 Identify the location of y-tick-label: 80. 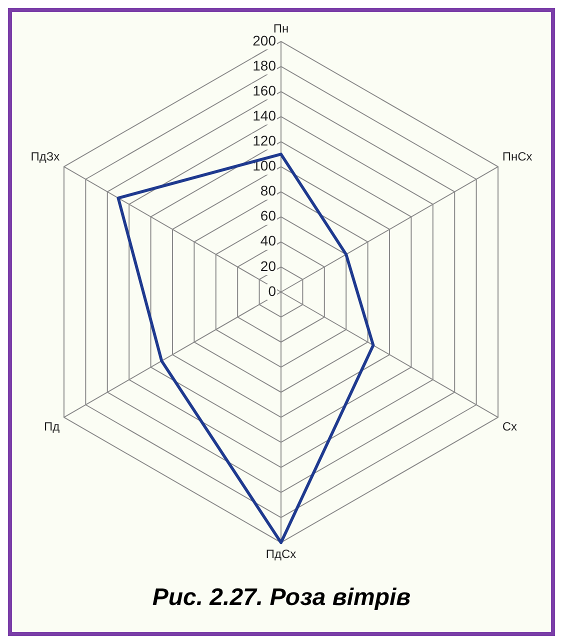
(268, 190).